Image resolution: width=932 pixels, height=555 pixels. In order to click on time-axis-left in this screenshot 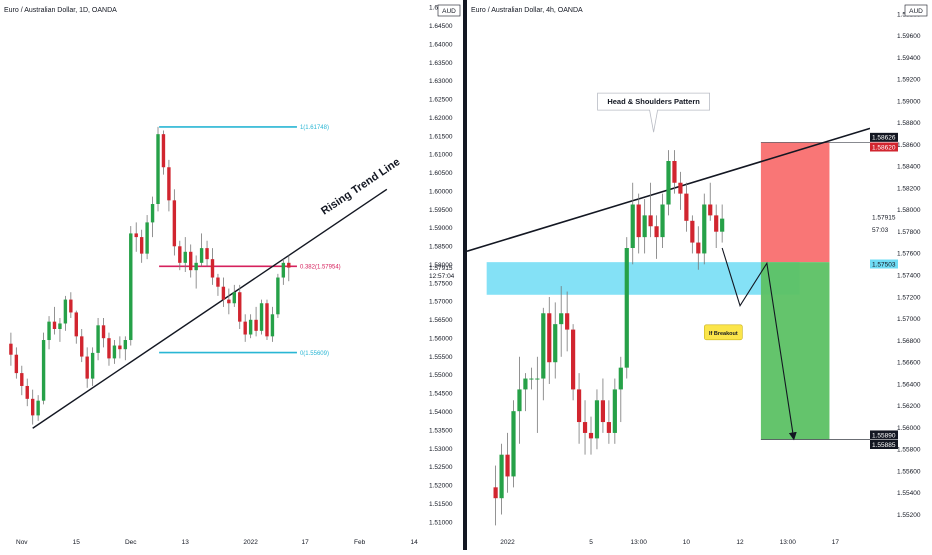, I will do `click(212, 541)`.